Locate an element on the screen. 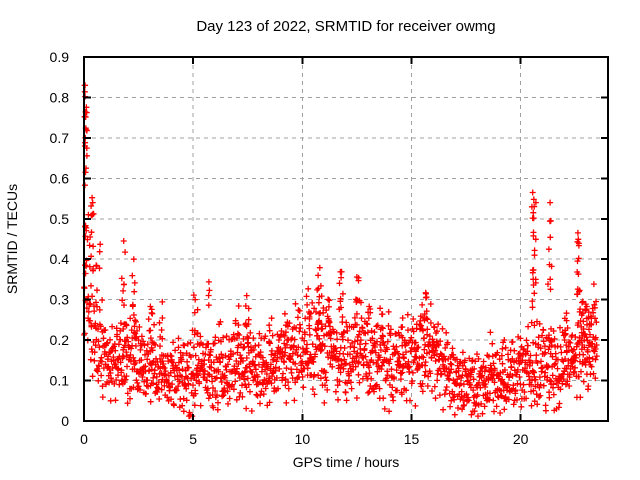  x-tick-labels: 0 5 10 15 20 is located at coordinates (304, 439).